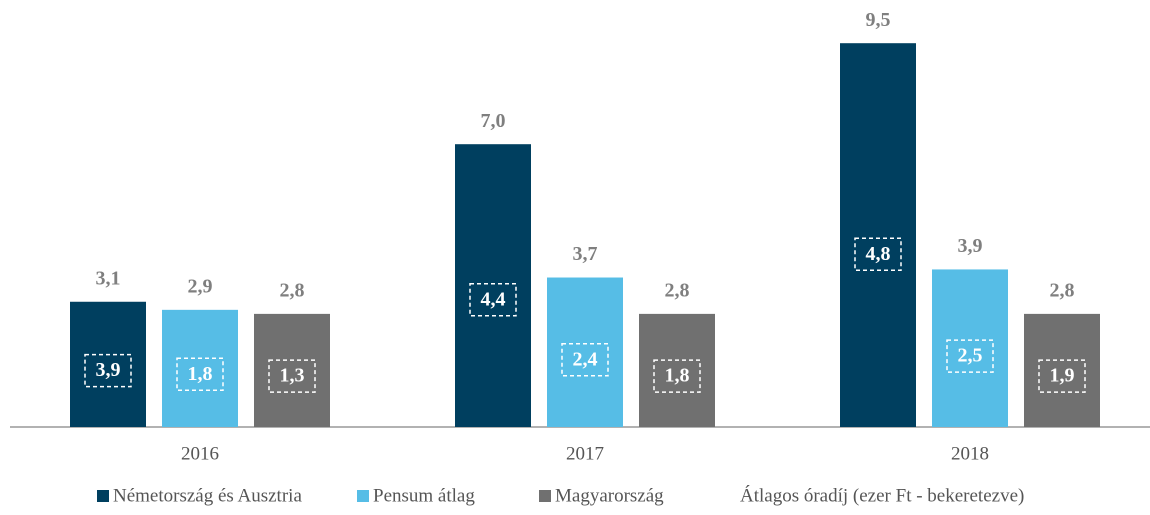 The height and width of the screenshot is (515, 1150). Describe the element at coordinates (207, 495) in the screenshot. I see `legend-label: Németország és Ausztria` at that location.